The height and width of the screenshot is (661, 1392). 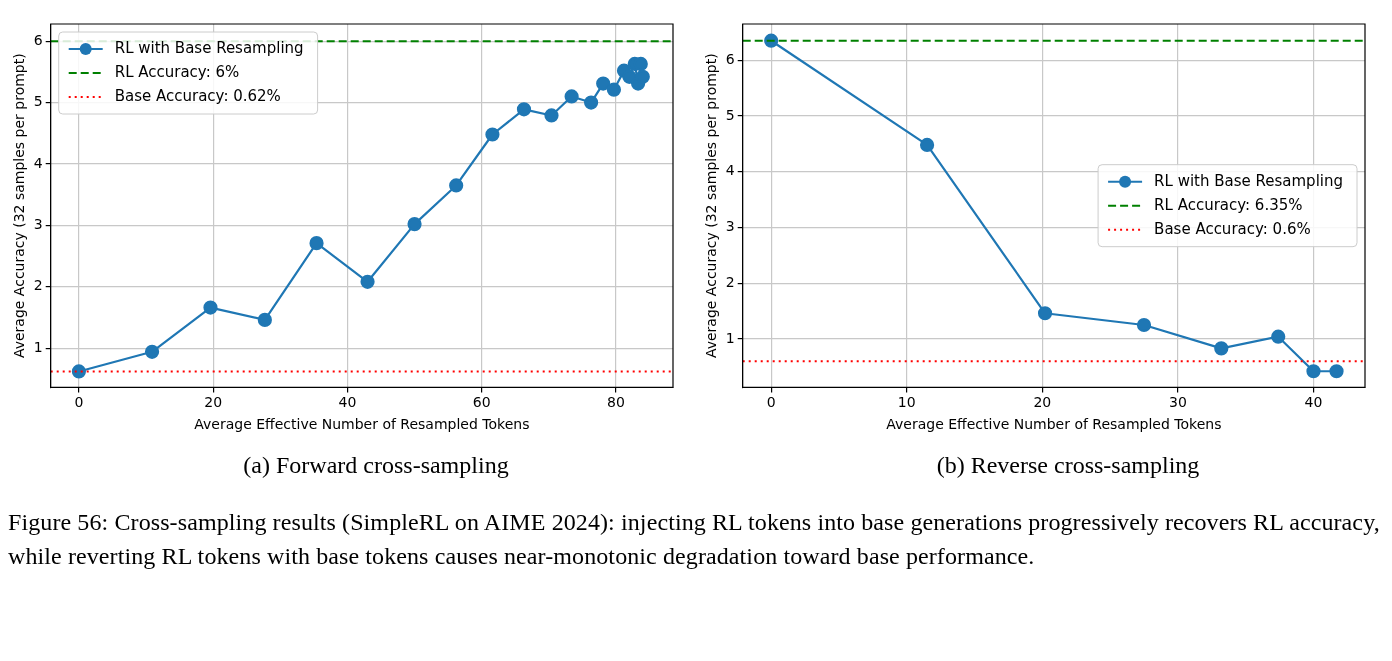 What do you see at coordinates (376, 465) in the screenshot?
I see `text: (a) Forward cross-sampling` at bounding box center [376, 465].